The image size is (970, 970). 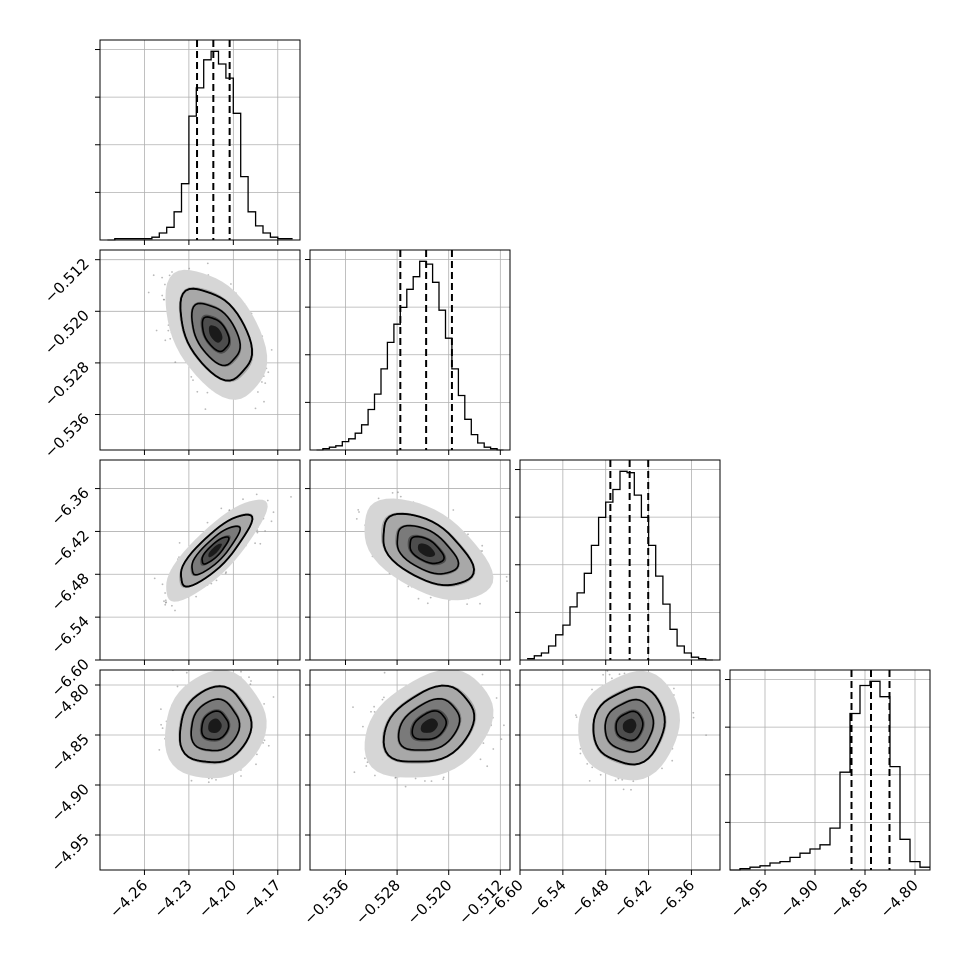 What do you see at coordinates (128, 898) in the screenshot?
I see `x-tick-label: −4.26` at bounding box center [128, 898].